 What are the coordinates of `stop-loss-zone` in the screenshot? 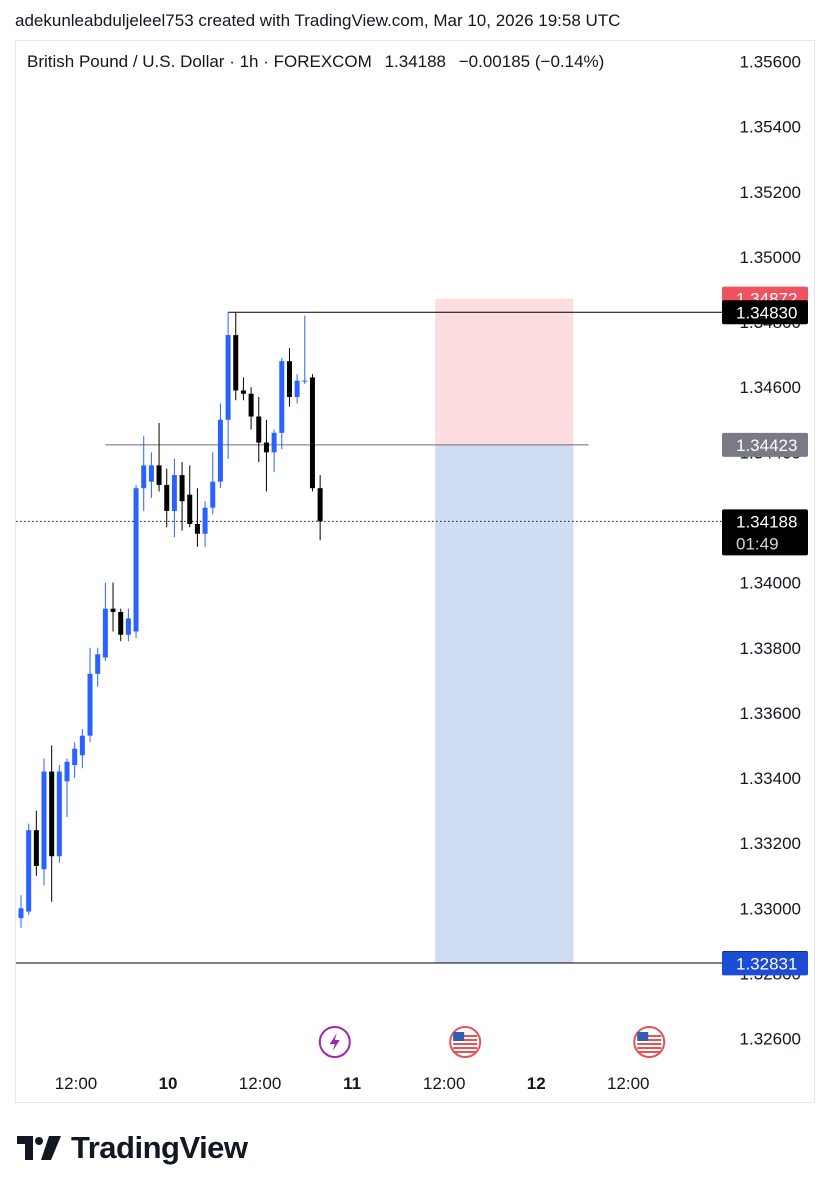 It's located at (504, 371).